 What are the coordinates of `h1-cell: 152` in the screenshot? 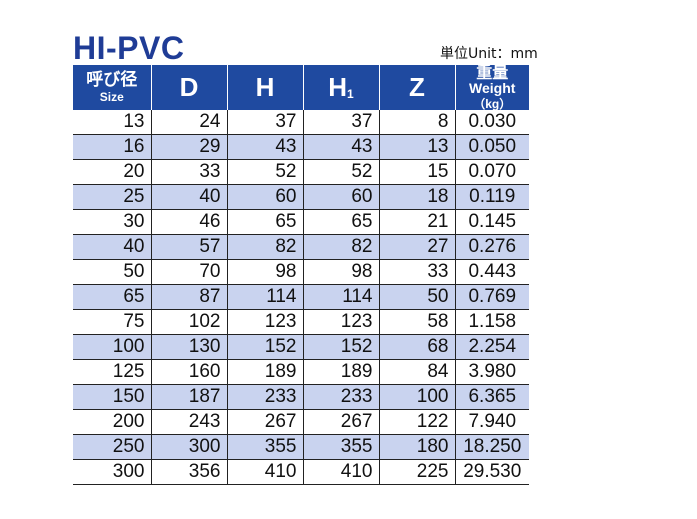 It's located at (340, 347).